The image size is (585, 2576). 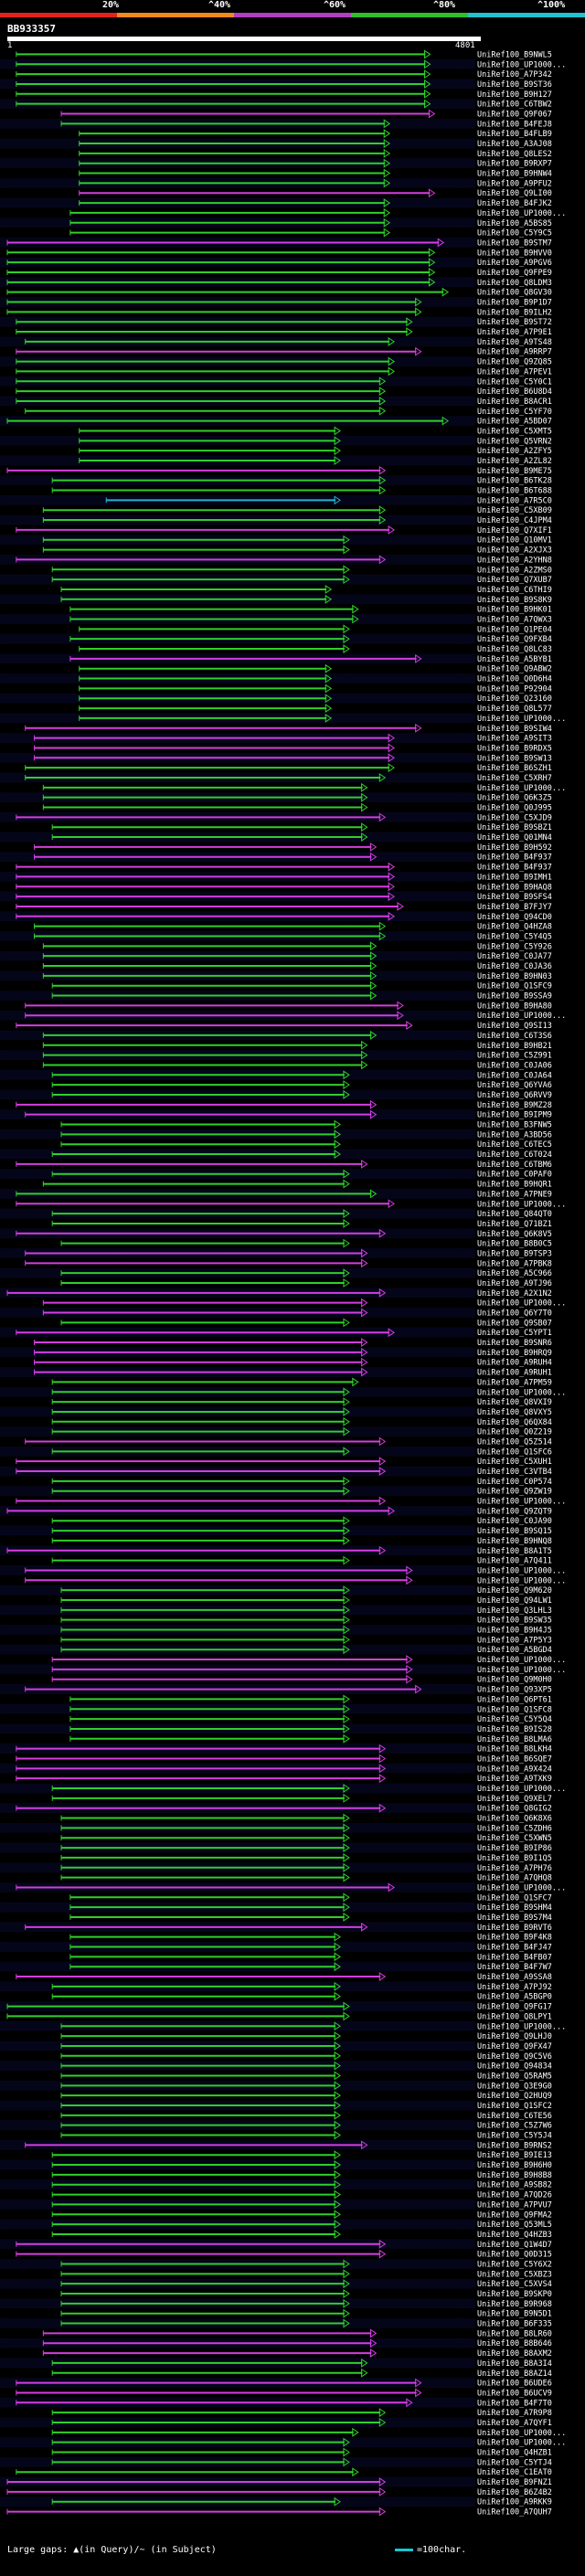 What do you see at coordinates (276, 1055) in the screenshot?
I see `alignment-row: UniRef100_C5Z991` at bounding box center [276, 1055].